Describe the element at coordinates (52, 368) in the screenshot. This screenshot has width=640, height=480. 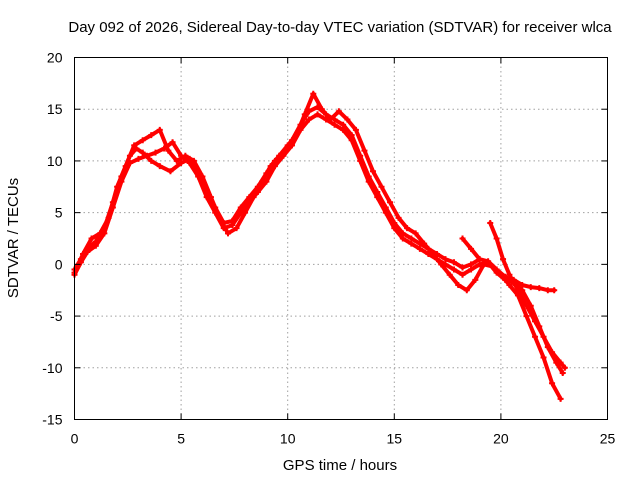
I see `y-tick-label: -10` at that location.